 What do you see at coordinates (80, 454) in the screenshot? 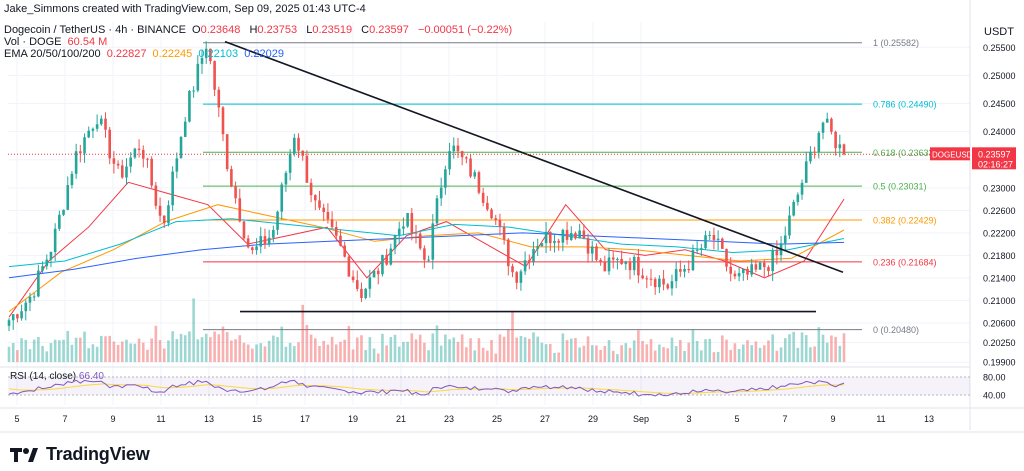
I see `tradingview-logo: TradingView` at bounding box center [80, 454].